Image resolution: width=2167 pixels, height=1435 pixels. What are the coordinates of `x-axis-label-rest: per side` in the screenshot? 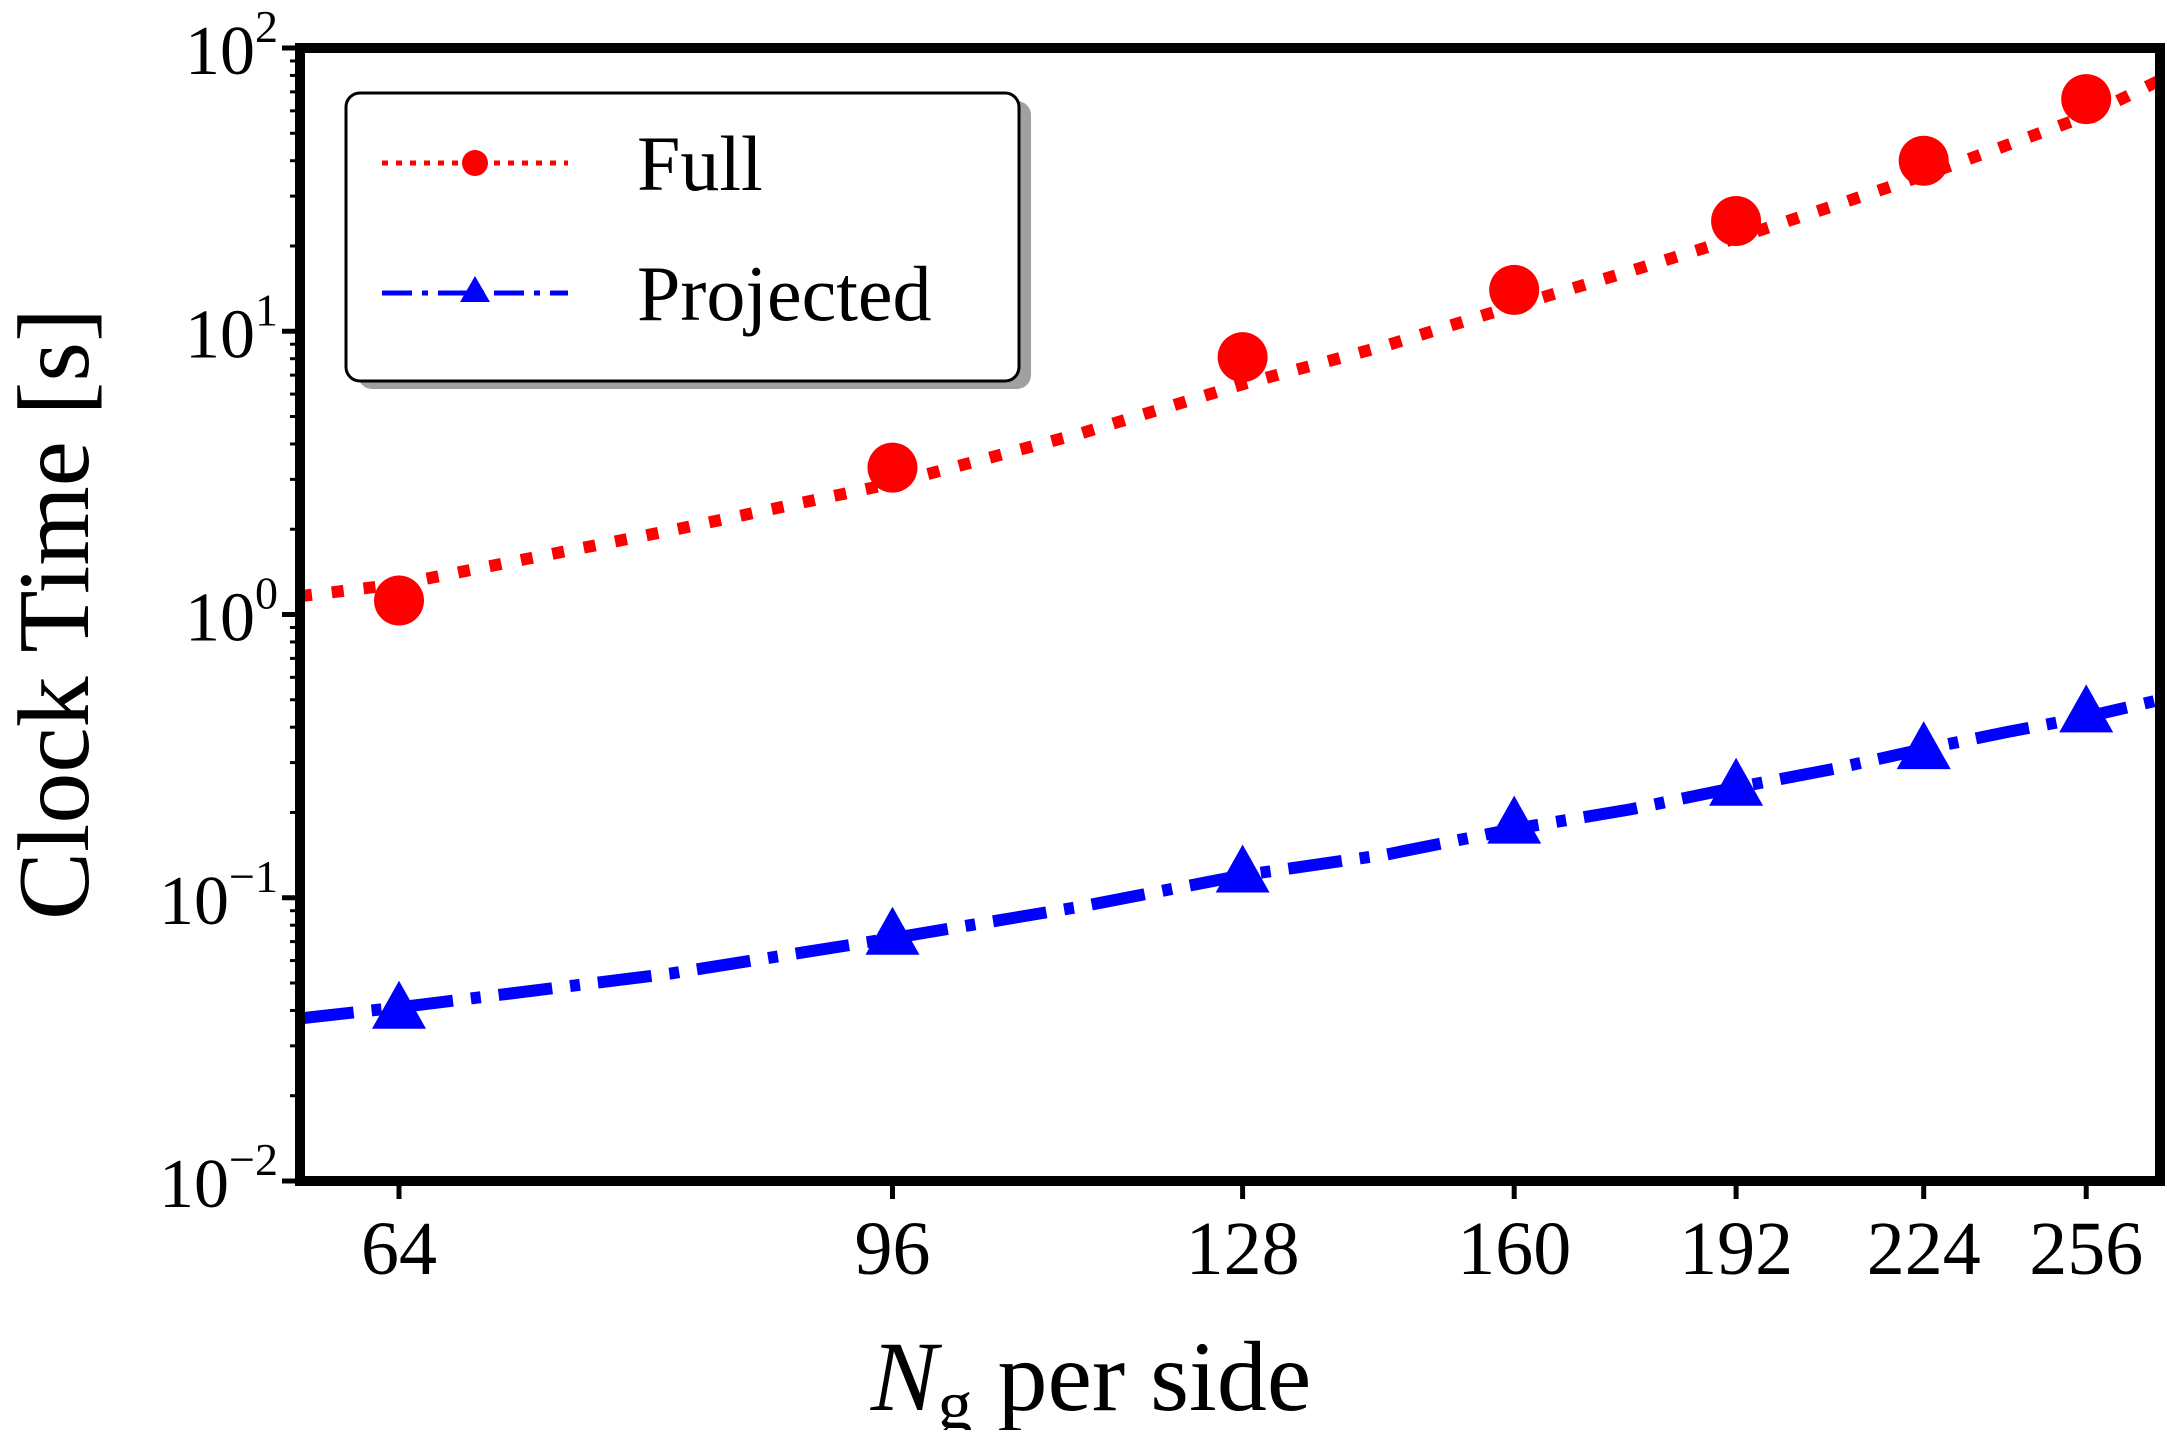 It's located at (1141, 1375).